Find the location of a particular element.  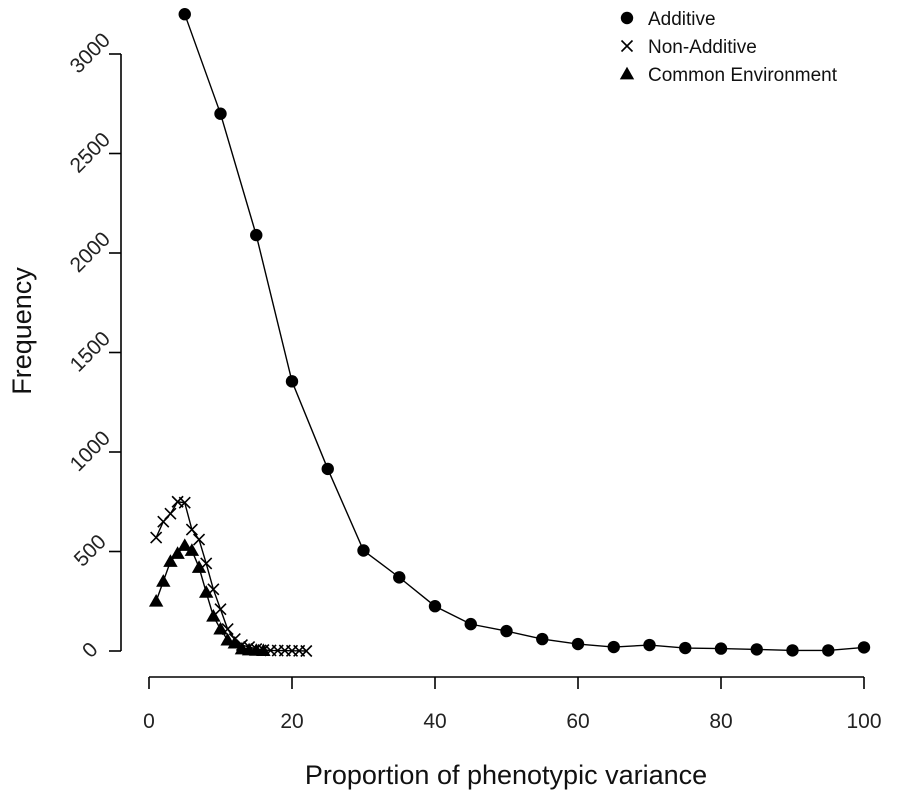

series-line-non-additive is located at coordinates (231, 576).